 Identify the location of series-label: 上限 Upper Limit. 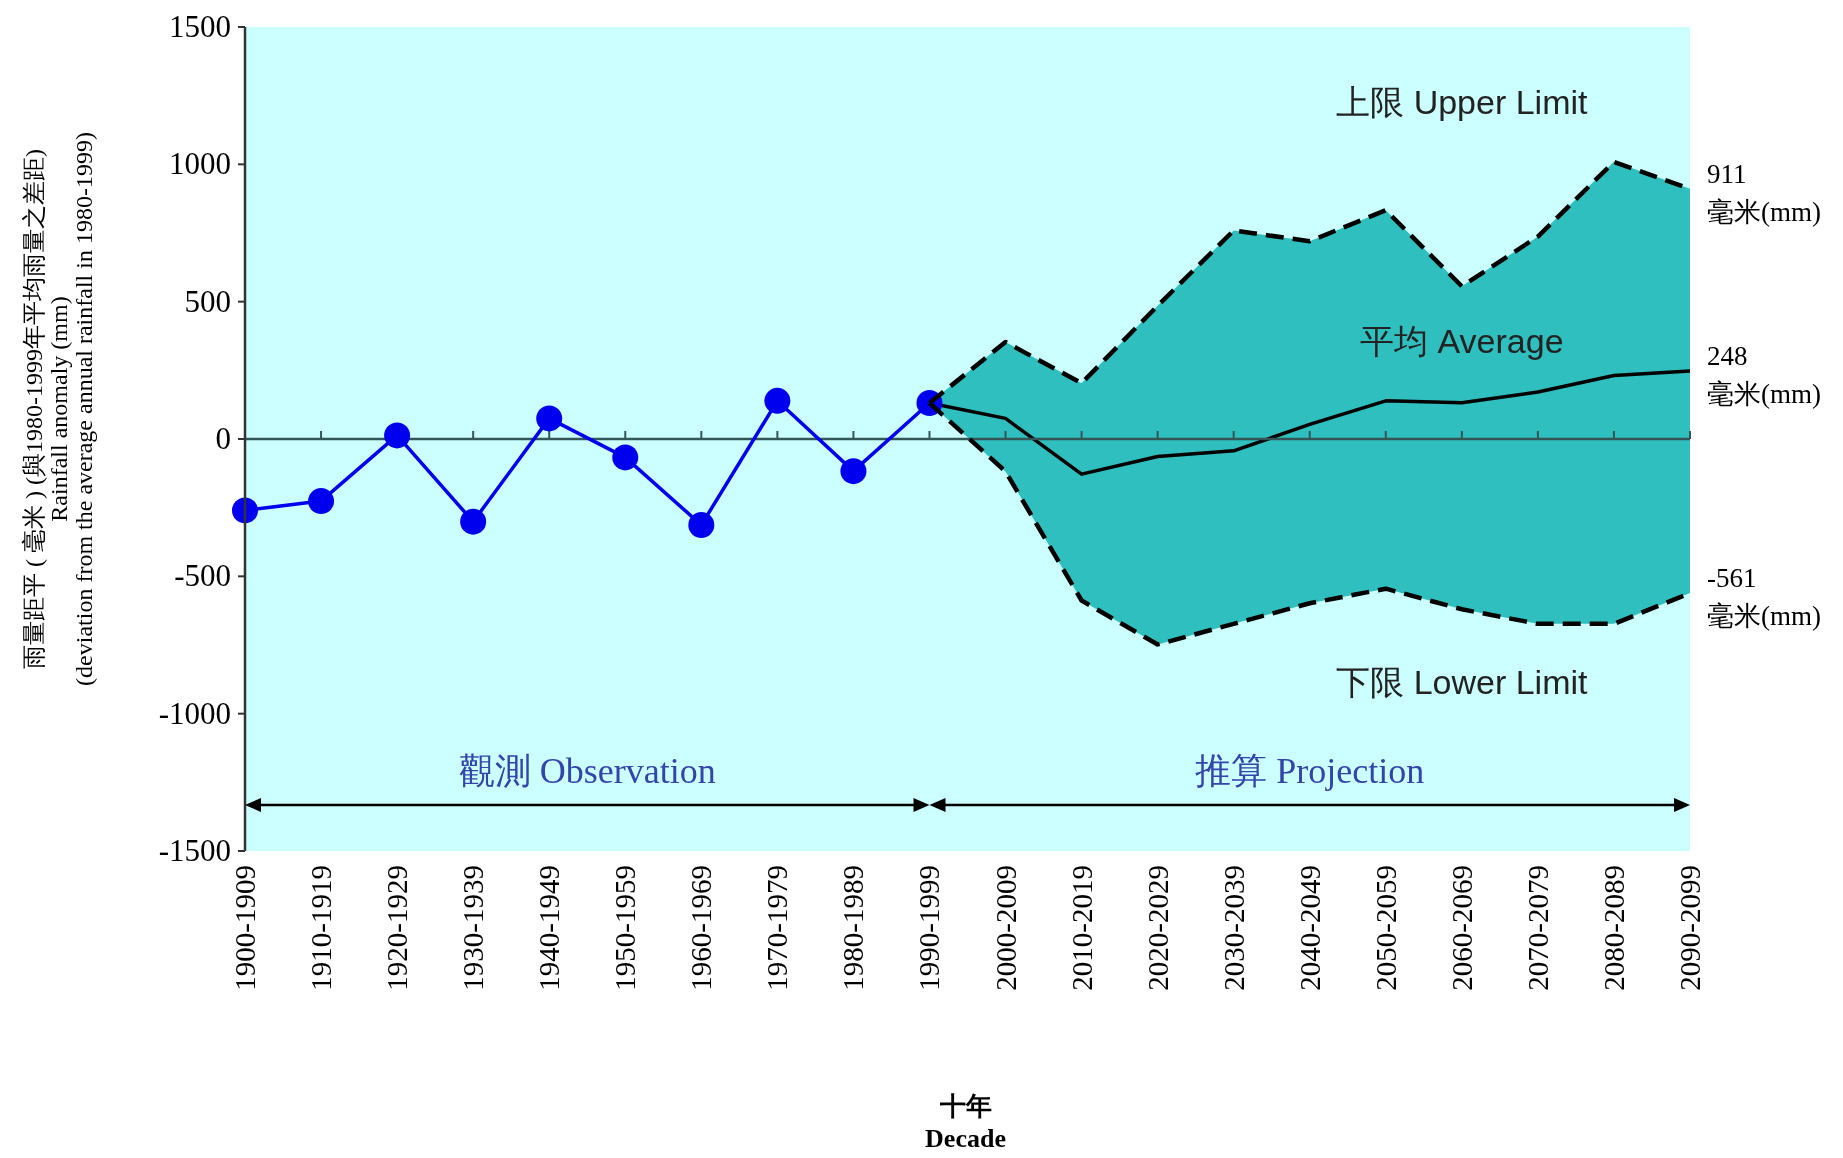
(1462, 101).